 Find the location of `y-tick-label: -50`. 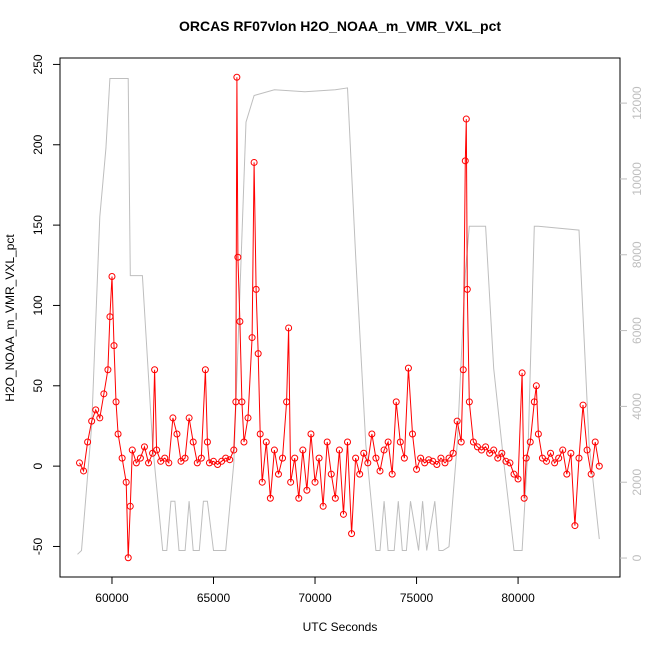

y-tick-label: -50 is located at coordinates (38, 546).